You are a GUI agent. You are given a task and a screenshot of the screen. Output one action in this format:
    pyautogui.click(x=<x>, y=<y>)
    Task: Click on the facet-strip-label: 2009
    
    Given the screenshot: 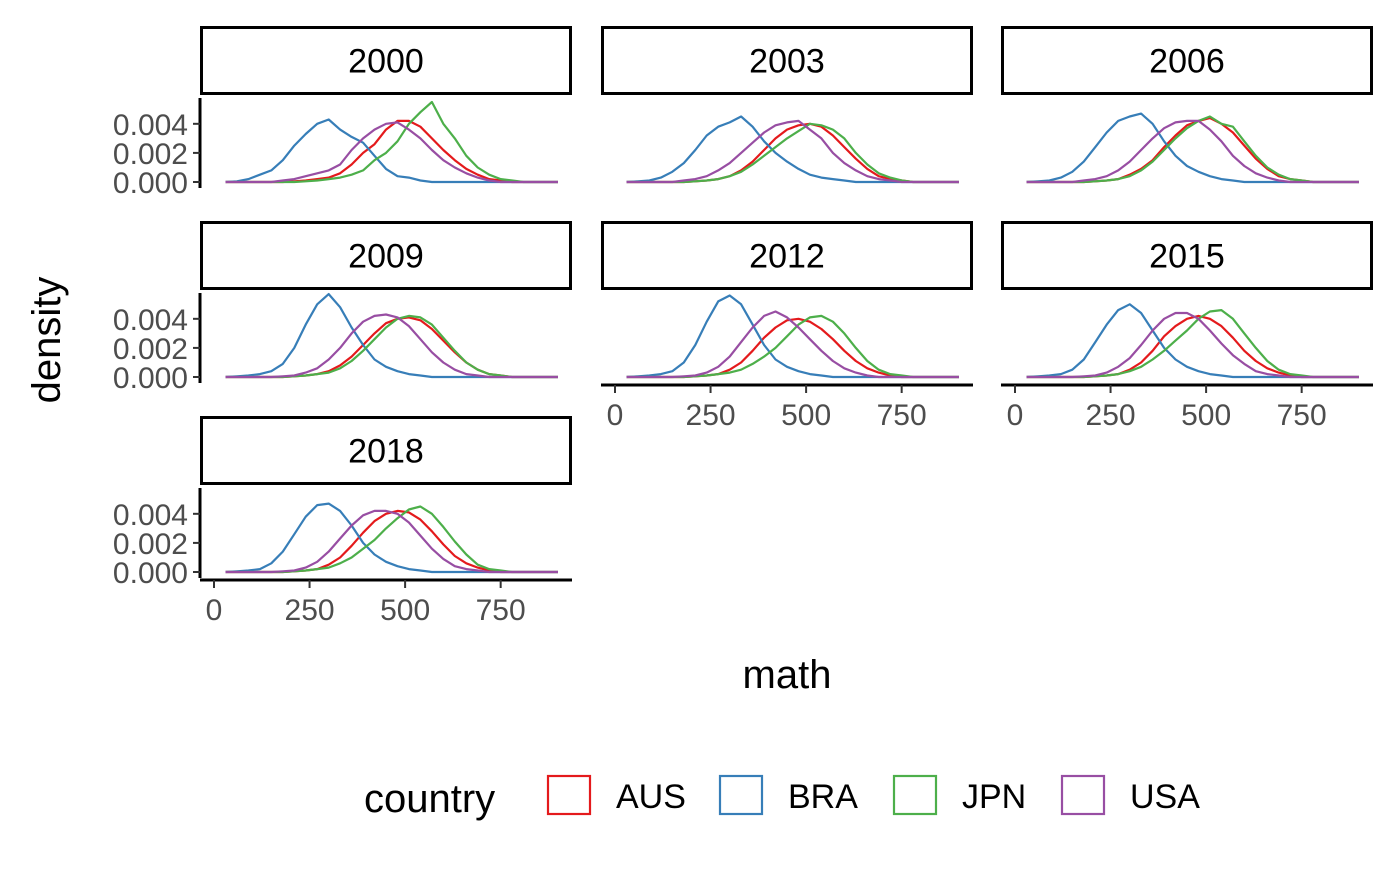 What is the action you would take?
    pyautogui.click(x=386, y=257)
    